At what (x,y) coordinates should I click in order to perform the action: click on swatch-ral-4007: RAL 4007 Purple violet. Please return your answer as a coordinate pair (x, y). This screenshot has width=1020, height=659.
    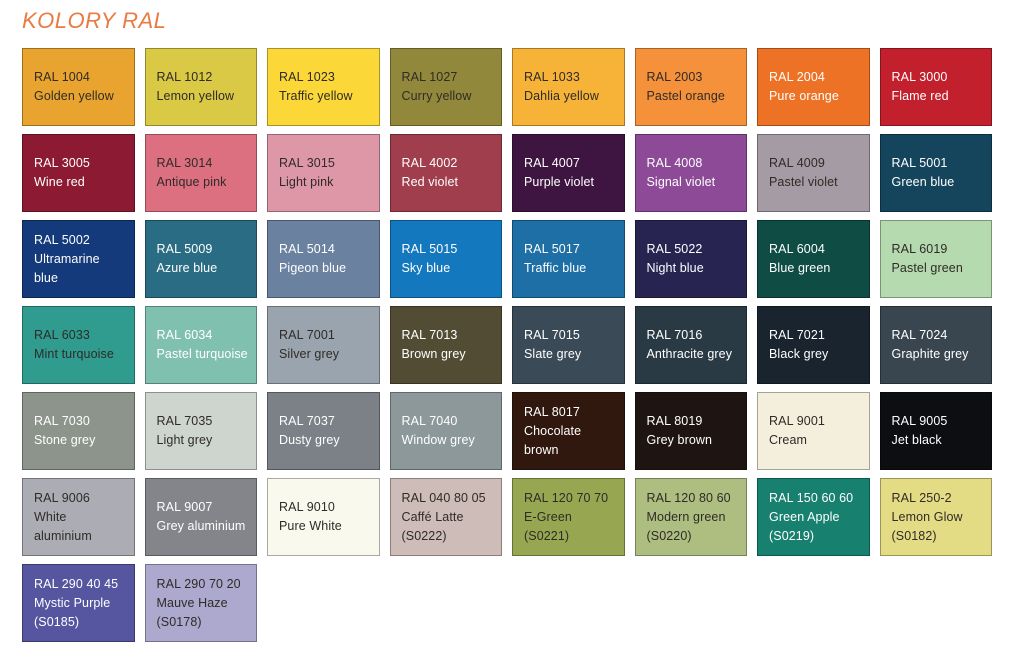
    Looking at the image, I should click on (568, 173).